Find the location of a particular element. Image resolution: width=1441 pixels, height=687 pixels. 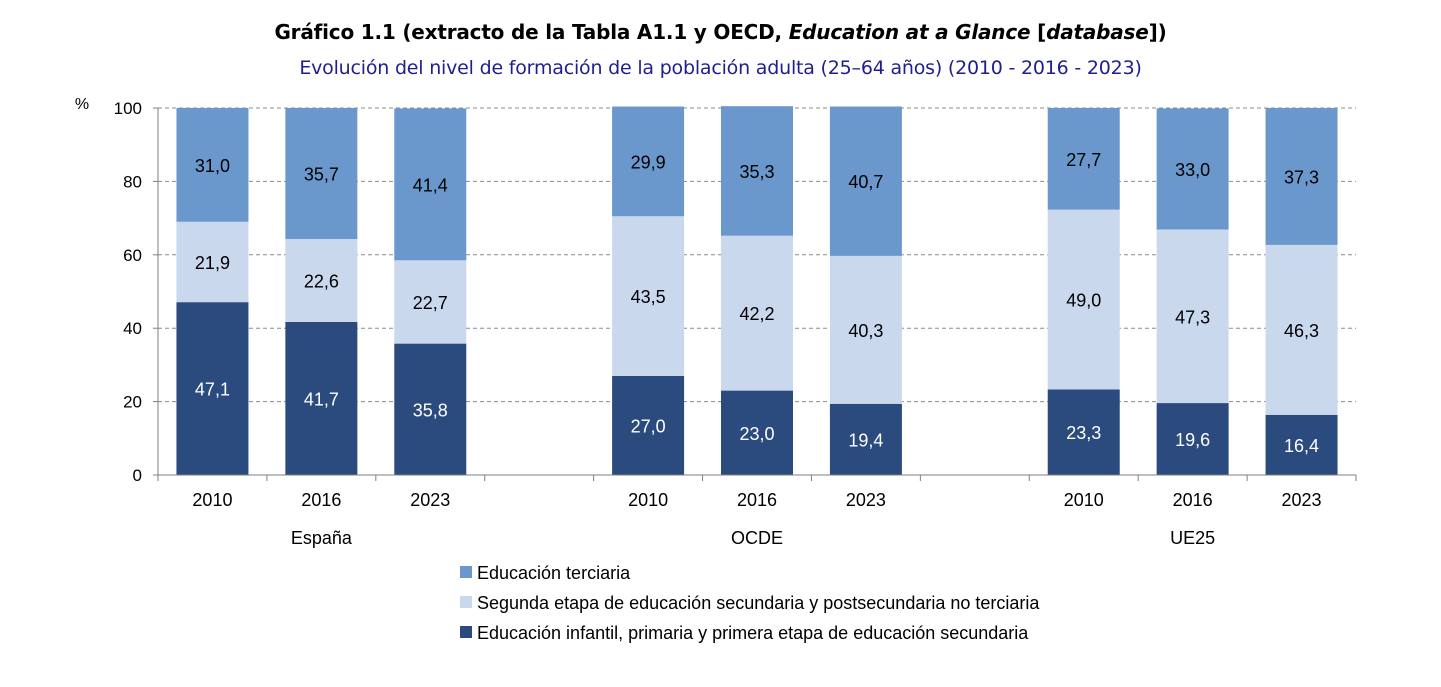

data-label: 49,0 is located at coordinates (1083, 301).